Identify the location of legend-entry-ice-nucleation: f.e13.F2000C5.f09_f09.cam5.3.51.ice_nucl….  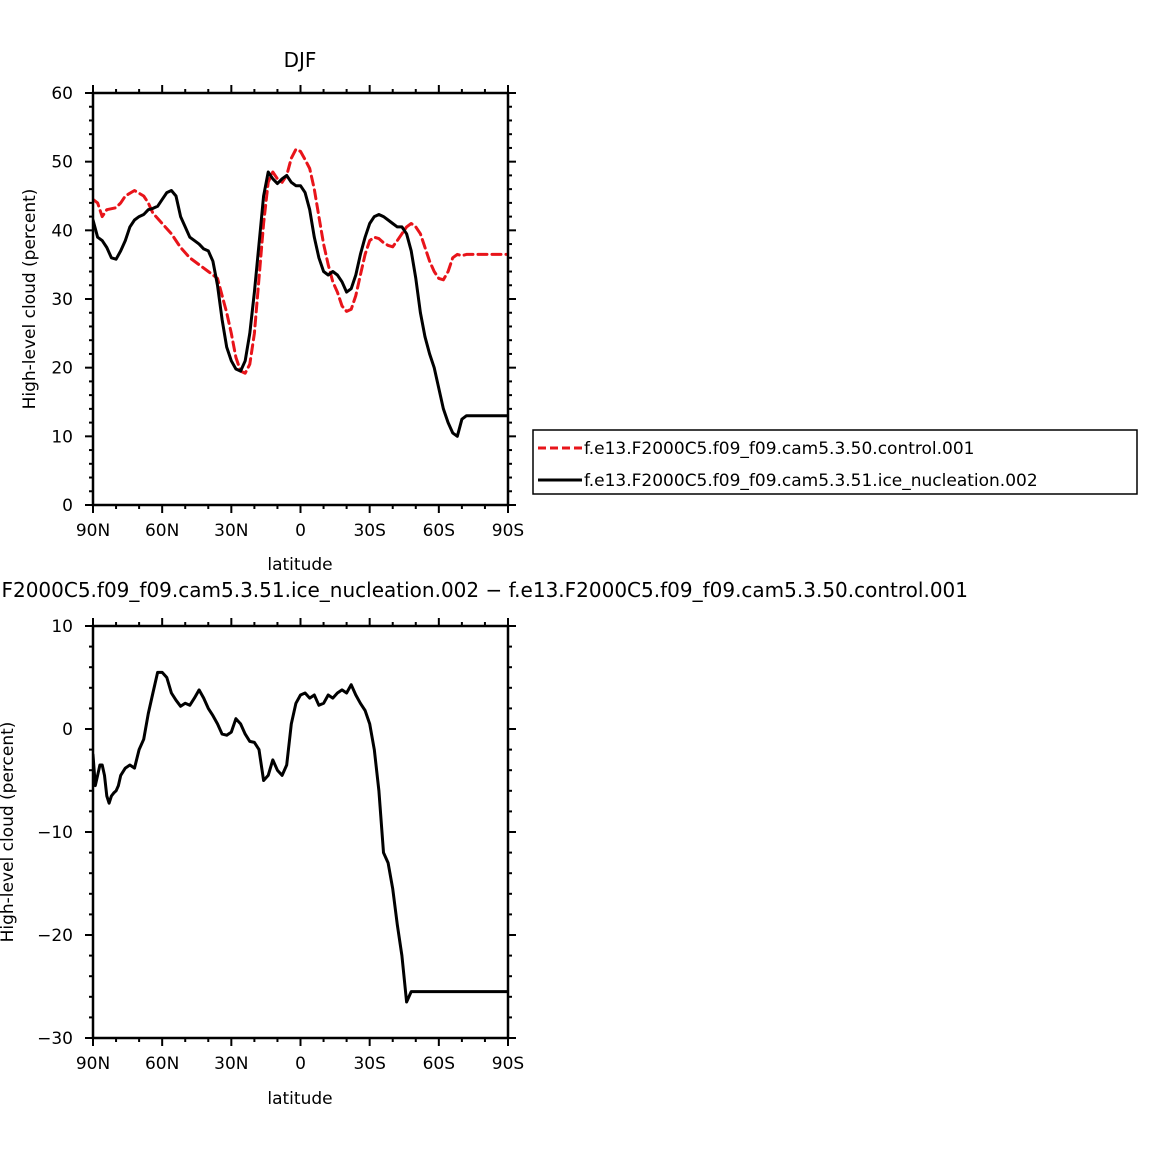
(811, 481).